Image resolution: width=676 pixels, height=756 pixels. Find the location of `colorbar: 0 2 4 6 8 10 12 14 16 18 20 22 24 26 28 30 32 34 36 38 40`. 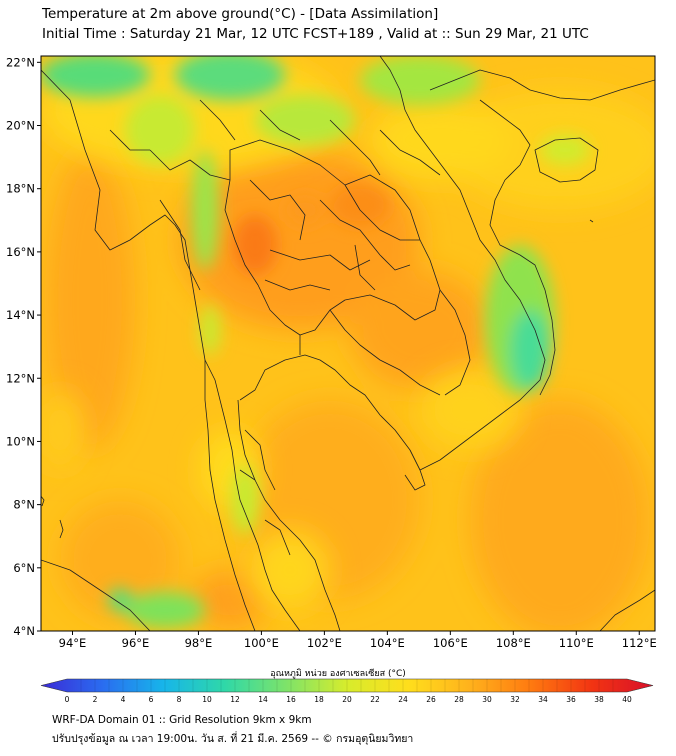

colorbar: 0 2 4 6 8 10 12 14 16 18 20 22 24 26 28 30 32 34 36 38 40 is located at coordinates (347, 691).